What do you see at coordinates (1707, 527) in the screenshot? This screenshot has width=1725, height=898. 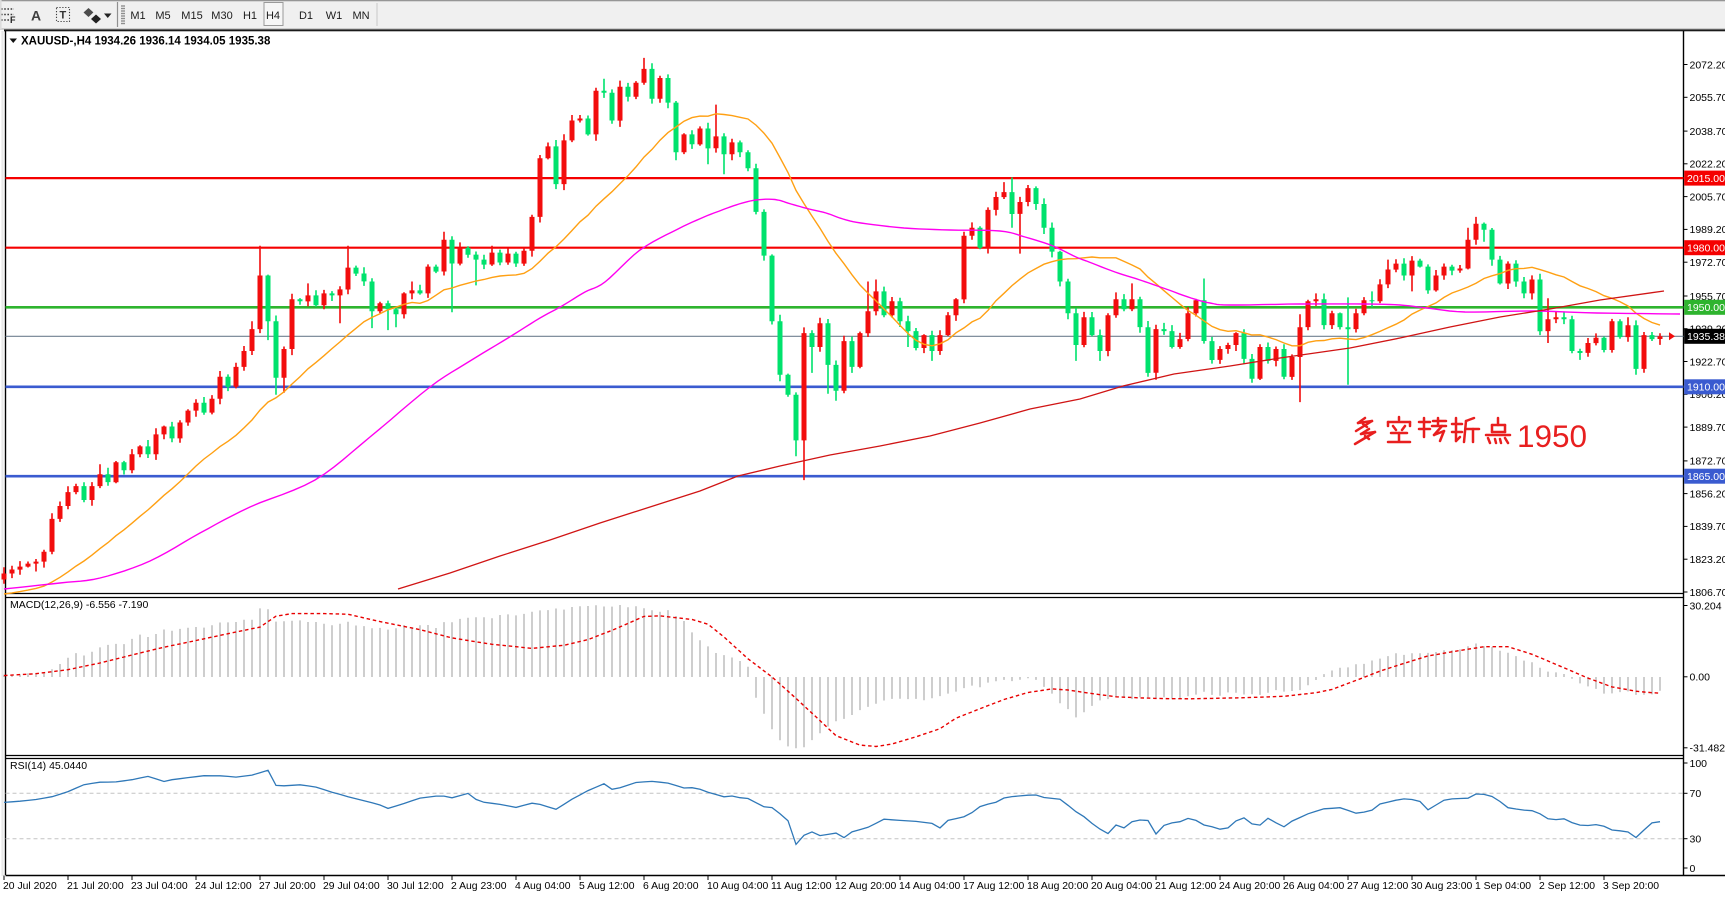 I see `svg-text: 1839.70` at bounding box center [1707, 527].